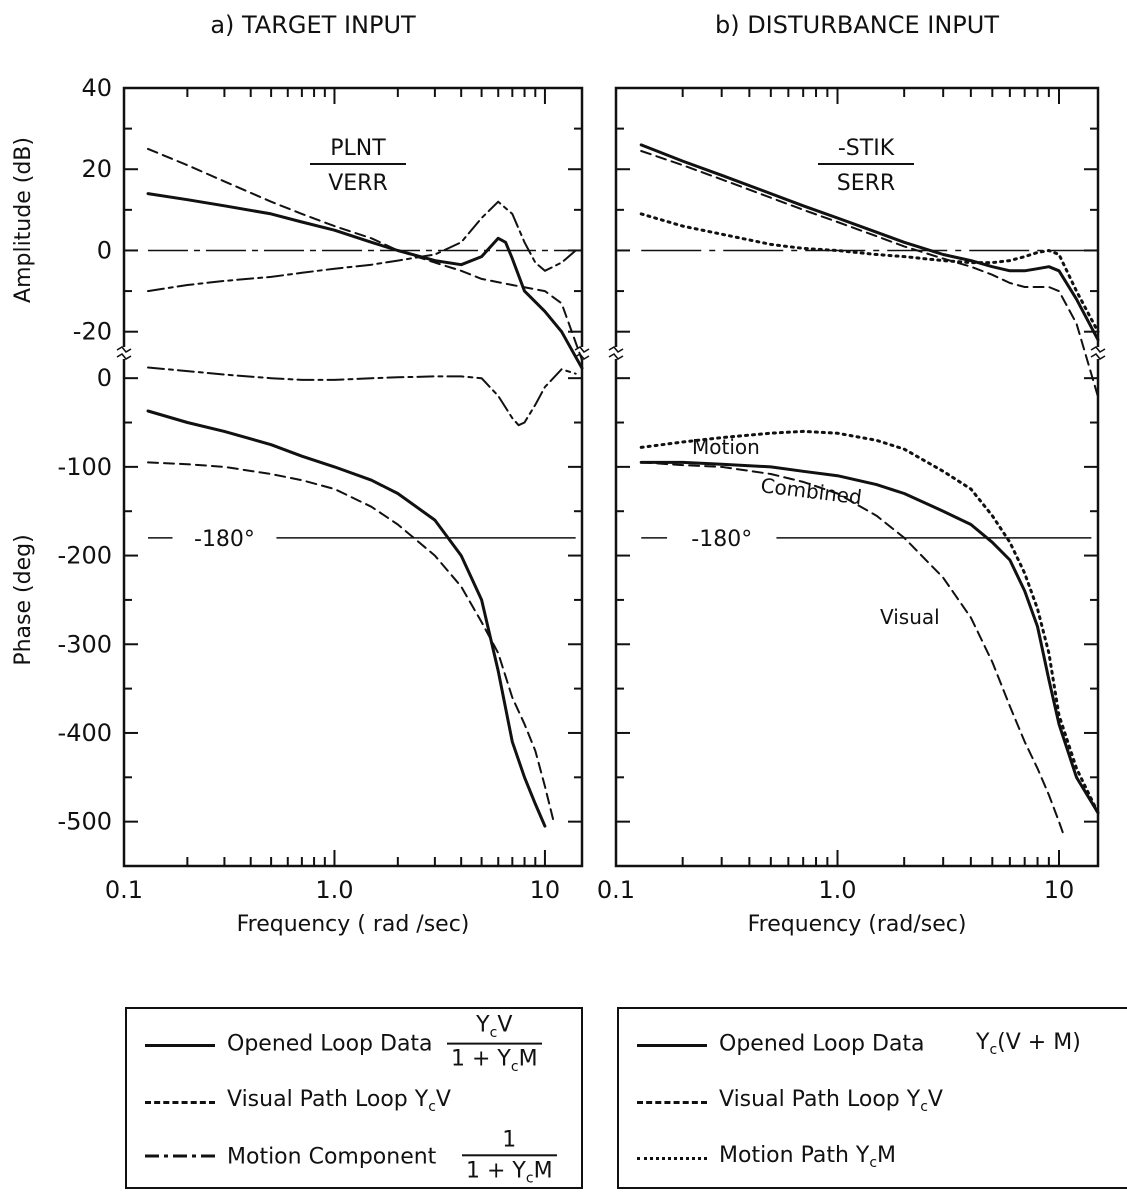 The width and height of the screenshot is (1127, 1196). What do you see at coordinates (313, 25) in the screenshot?
I see `panel-heading: a) TARGET INPUT` at bounding box center [313, 25].